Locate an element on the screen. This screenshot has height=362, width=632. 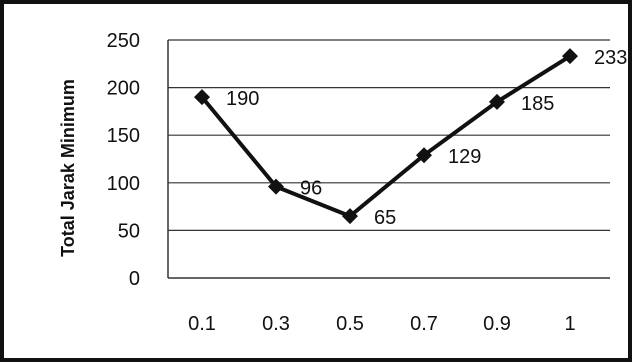
y-tick-label: 200 is located at coordinates (123, 89).